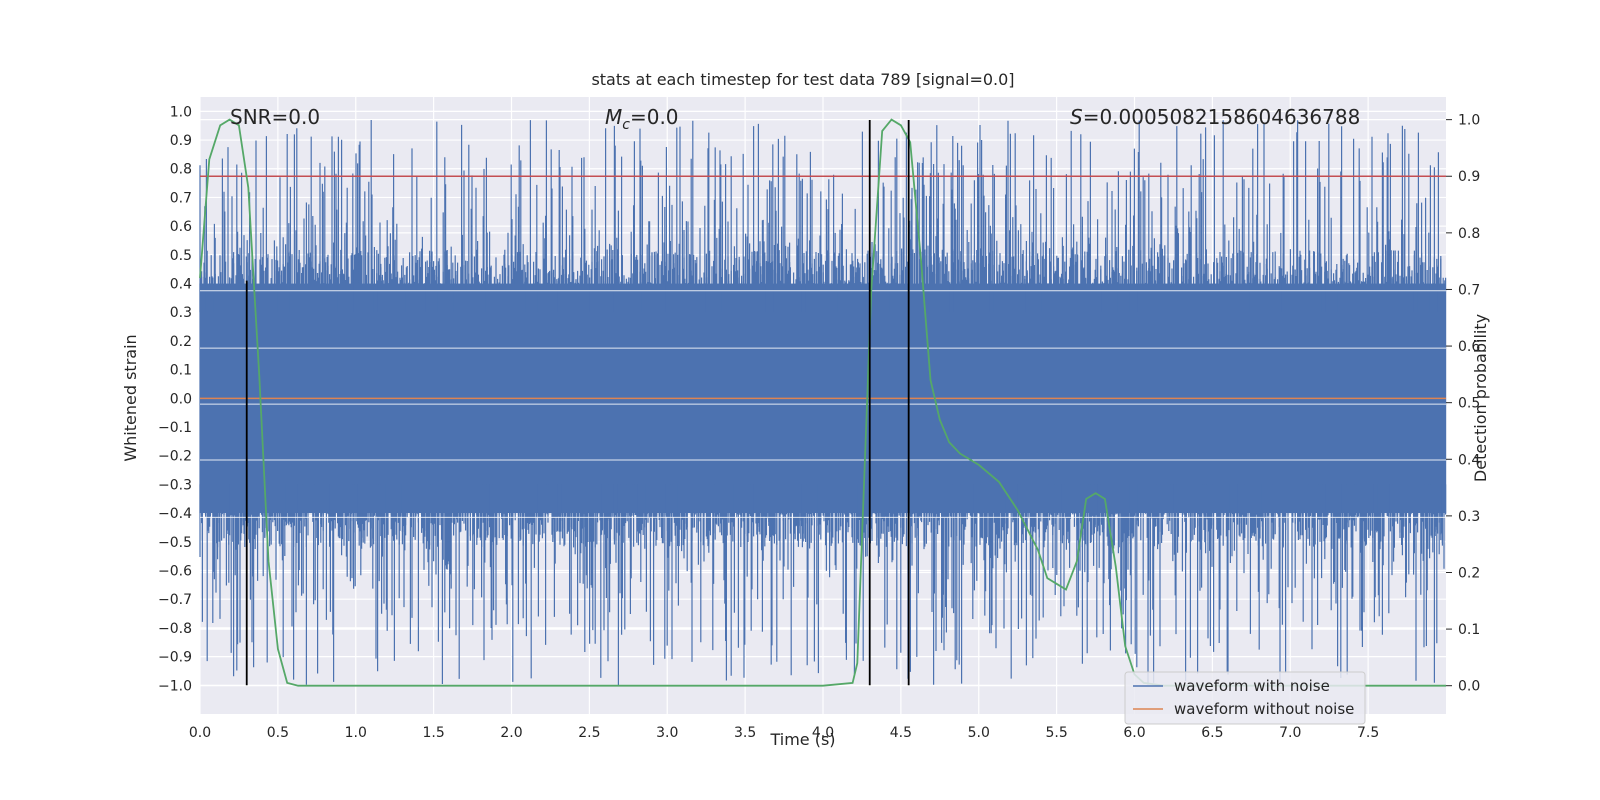 Image resolution: width=1600 pixels, height=800 pixels. What do you see at coordinates (1469, 630) in the screenshot?
I see `y2-tick-label: 0.1` at bounding box center [1469, 630].